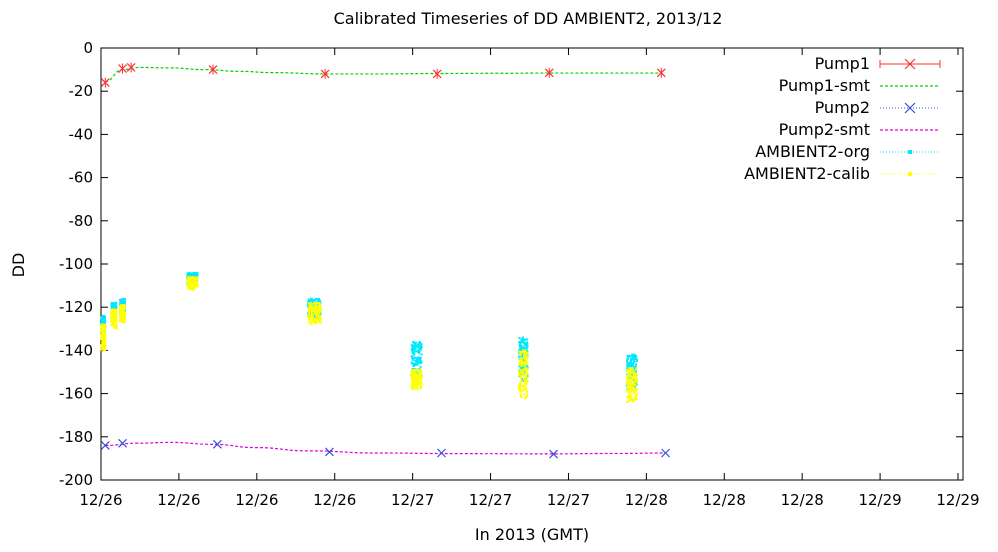 The width and height of the screenshot is (998, 552). What do you see at coordinates (412, 500) in the screenshot?
I see `x-tick-label: 12/27` at bounding box center [412, 500].